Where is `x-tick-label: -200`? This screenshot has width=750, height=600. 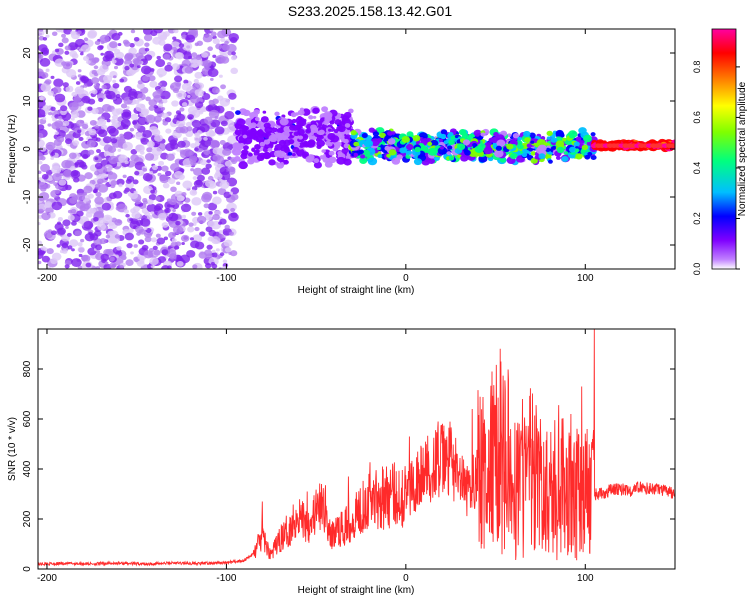
x-tick-label: -200 is located at coordinates (47, 278).